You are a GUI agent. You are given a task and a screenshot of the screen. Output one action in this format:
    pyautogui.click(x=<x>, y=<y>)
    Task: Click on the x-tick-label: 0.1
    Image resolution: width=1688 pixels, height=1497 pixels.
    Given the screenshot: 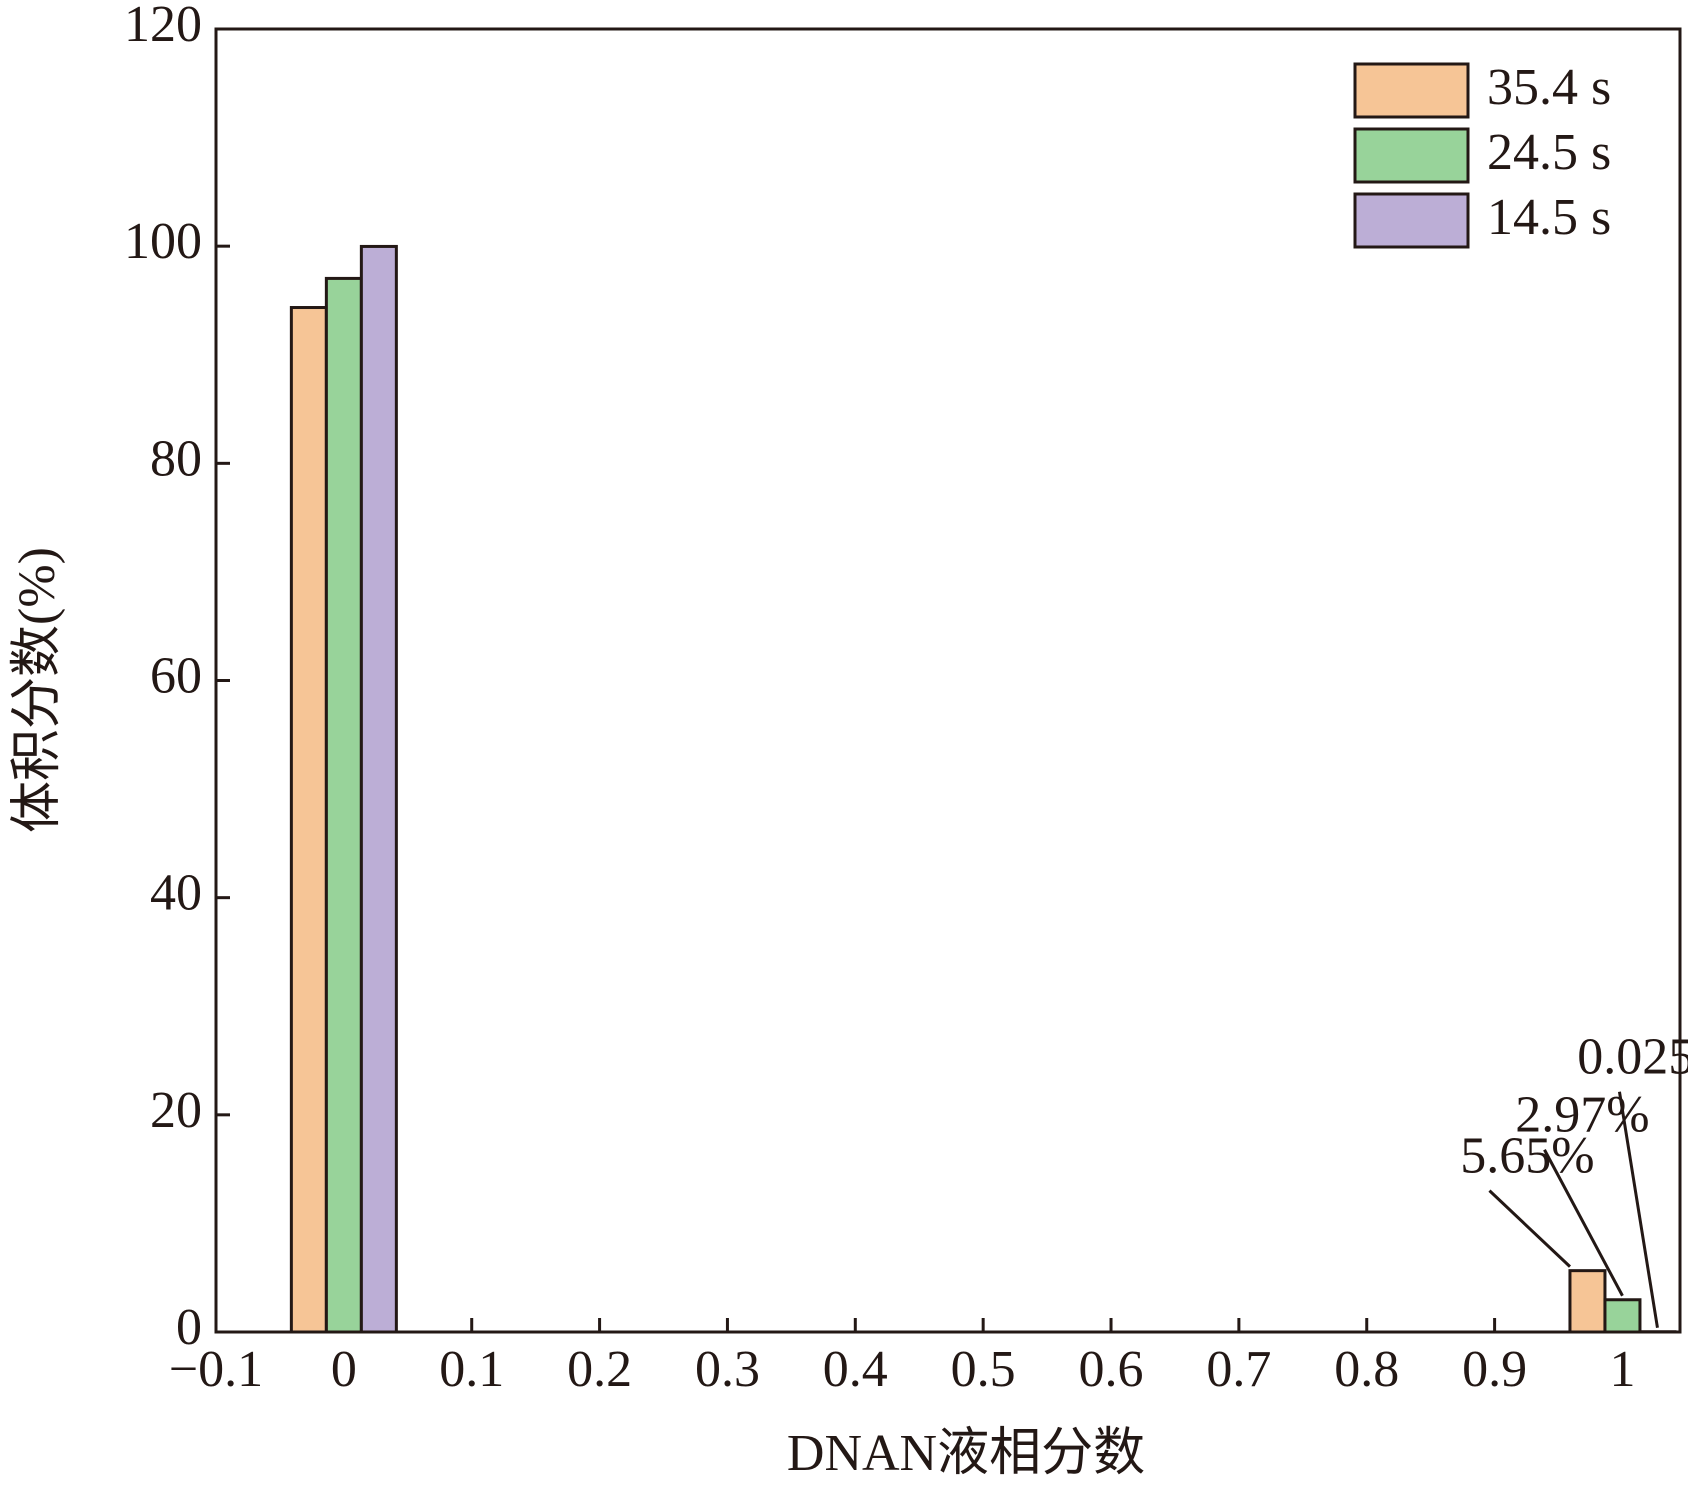 What is the action you would take?
    pyautogui.click(x=471, y=1369)
    